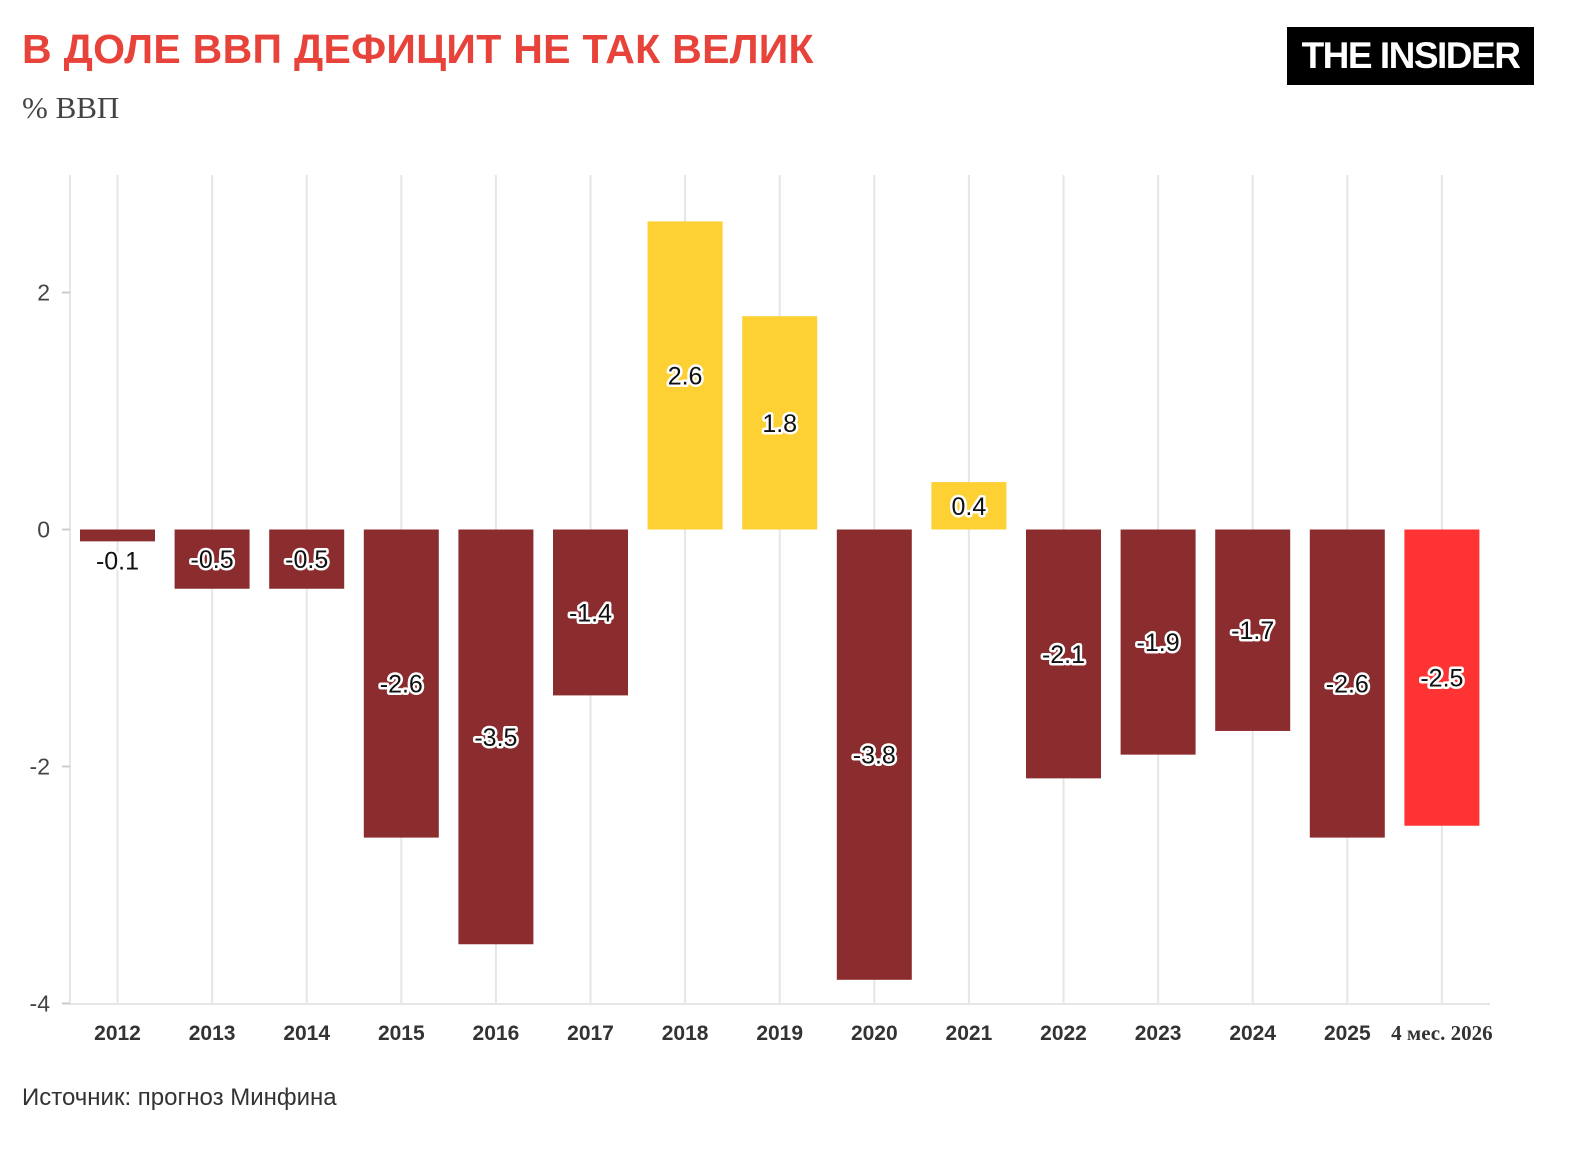  I want to click on x-tick-label: 2021, so click(969, 1033).